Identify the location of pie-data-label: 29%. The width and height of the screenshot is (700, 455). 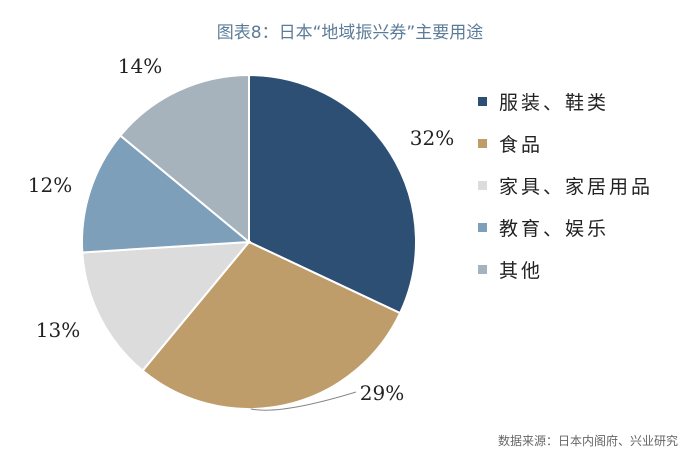
(382, 393).